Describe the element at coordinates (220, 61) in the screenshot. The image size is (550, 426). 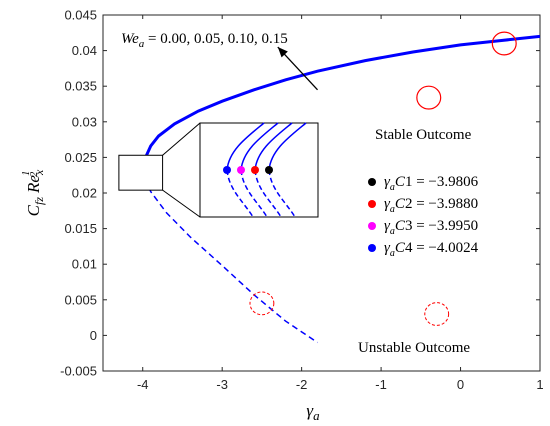
I see `annotation: Wea = 0.00, 0.05, 0.10, 0.15` at that location.